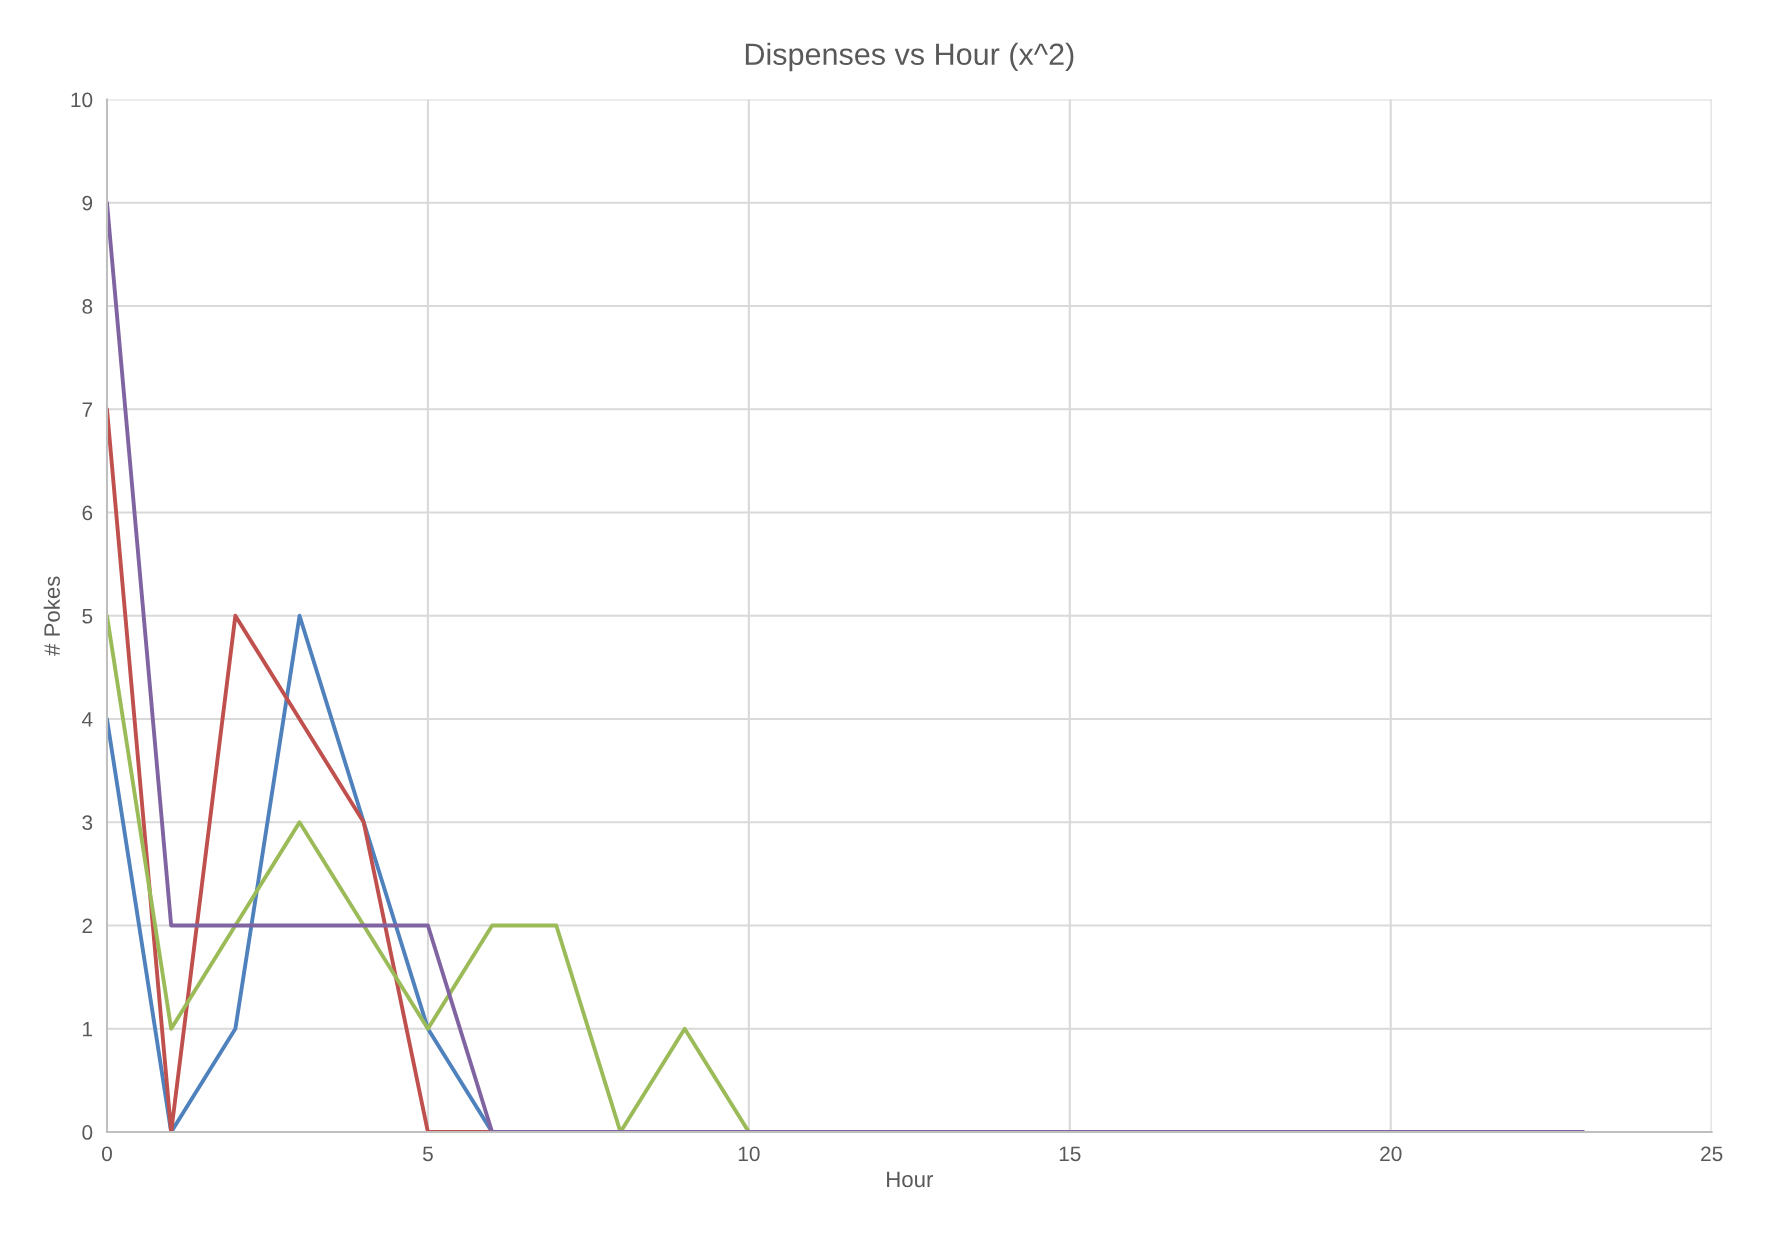 The height and width of the screenshot is (1244, 1783). I want to click on y-tick-label: 8, so click(87, 306).